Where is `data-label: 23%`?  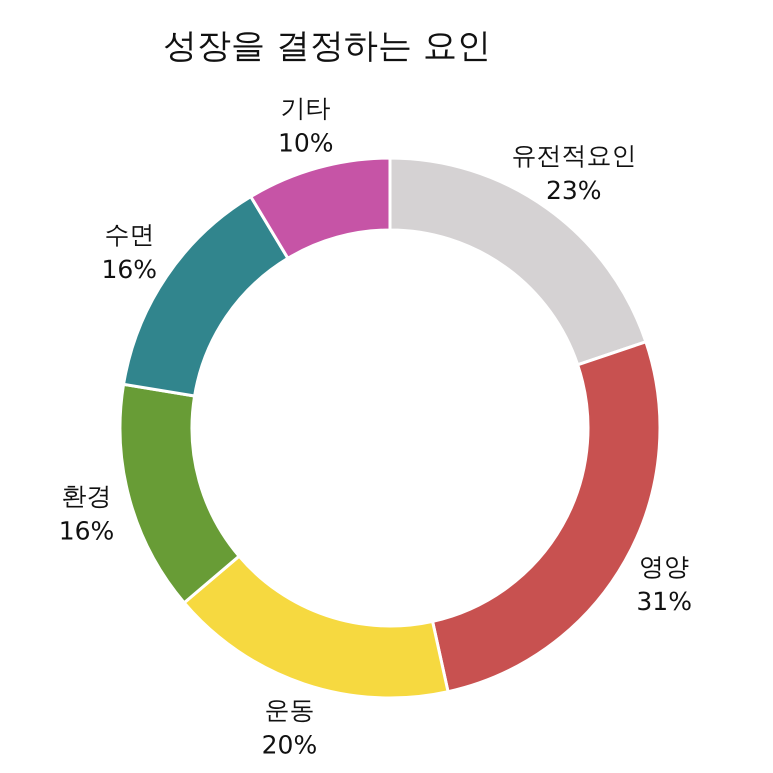 data-label: 23% is located at coordinates (574, 191).